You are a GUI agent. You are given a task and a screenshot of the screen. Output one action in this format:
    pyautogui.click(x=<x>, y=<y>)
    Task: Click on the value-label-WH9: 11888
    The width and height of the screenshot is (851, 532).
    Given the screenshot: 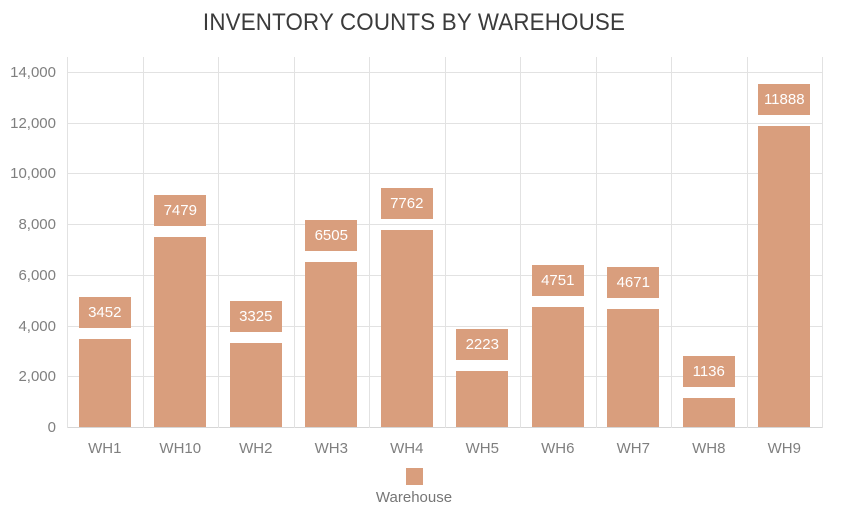 What is the action you would take?
    pyautogui.click(x=784, y=99)
    